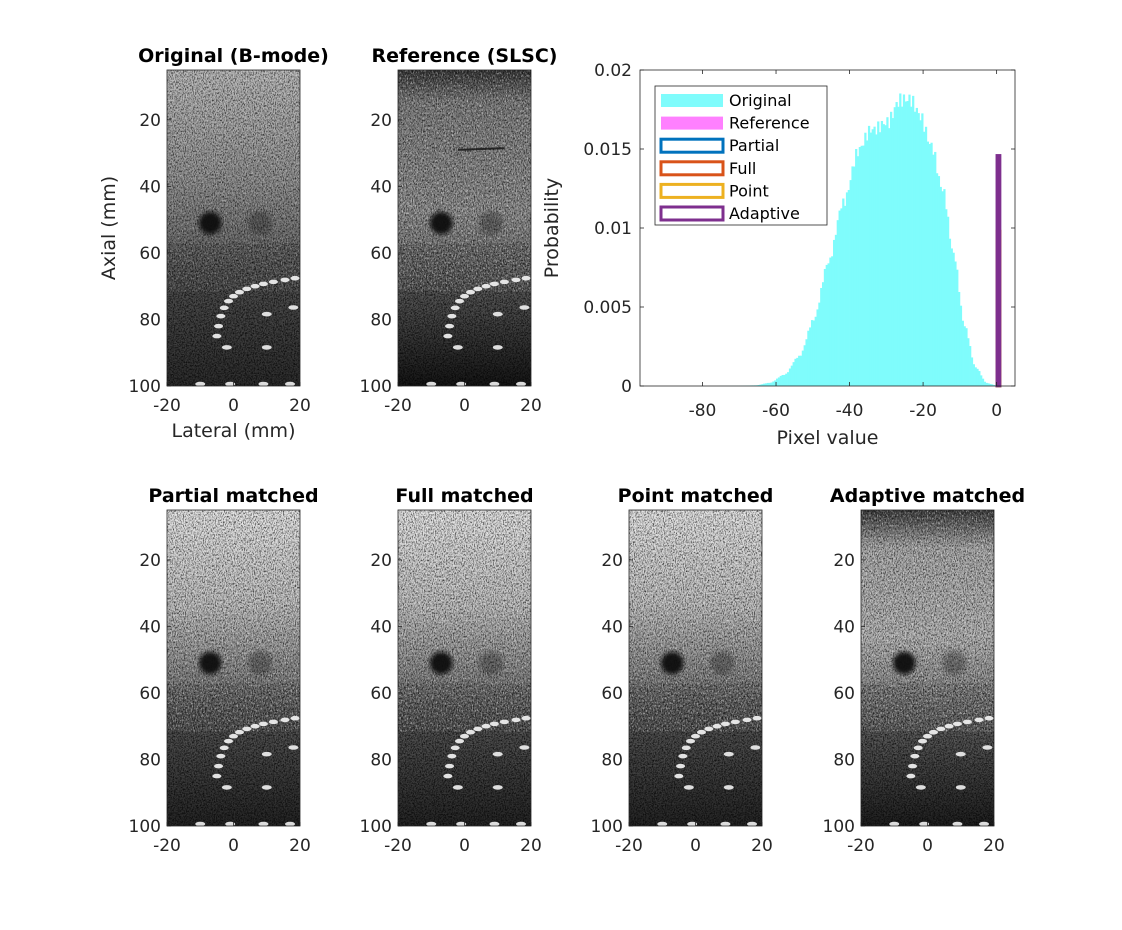  I want to click on y-tick-label: 100, so click(145, 827).